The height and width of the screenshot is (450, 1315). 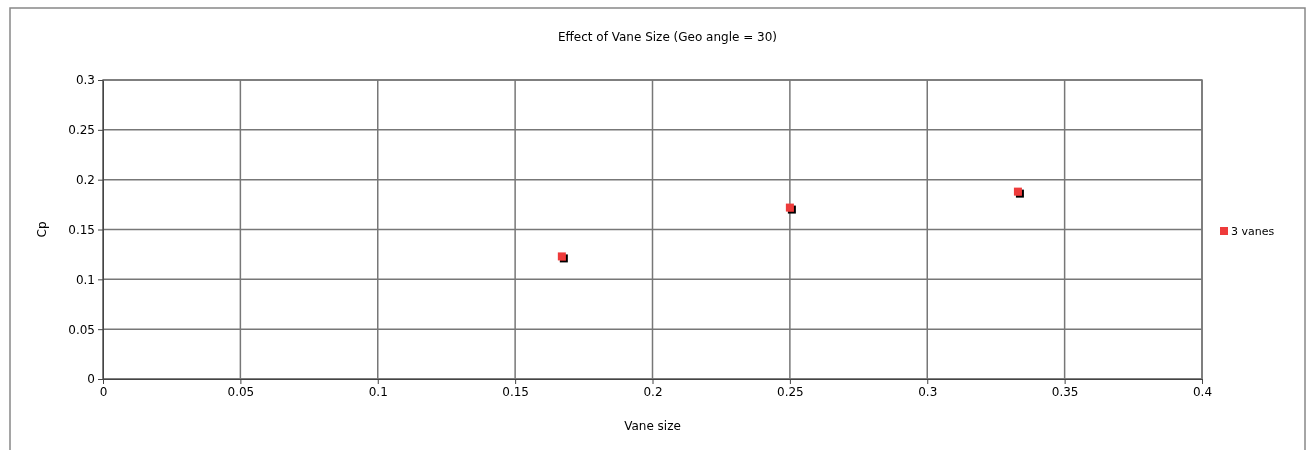 What do you see at coordinates (91, 379) in the screenshot?
I see `y-tick-label: 0` at bounding box center [91, 379].